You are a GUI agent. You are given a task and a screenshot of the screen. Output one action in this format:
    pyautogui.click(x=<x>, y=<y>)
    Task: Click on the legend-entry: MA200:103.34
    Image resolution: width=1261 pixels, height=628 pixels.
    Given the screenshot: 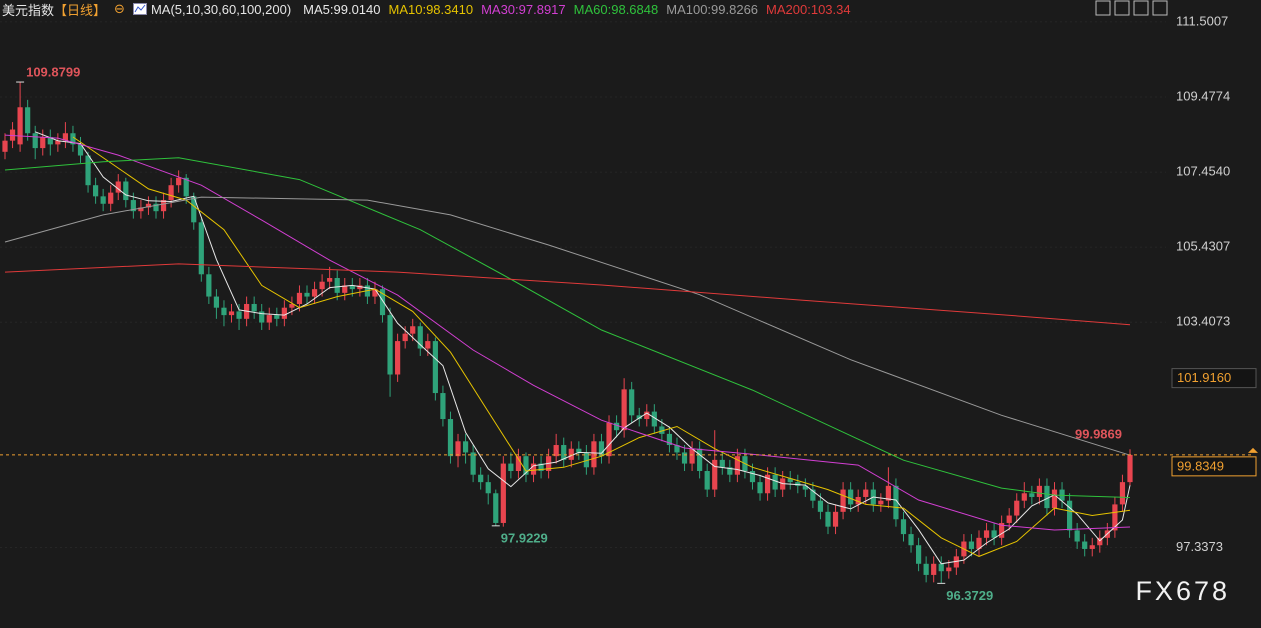 What is the action you would take?
    pyautogui.click(x=808, y=9)
    